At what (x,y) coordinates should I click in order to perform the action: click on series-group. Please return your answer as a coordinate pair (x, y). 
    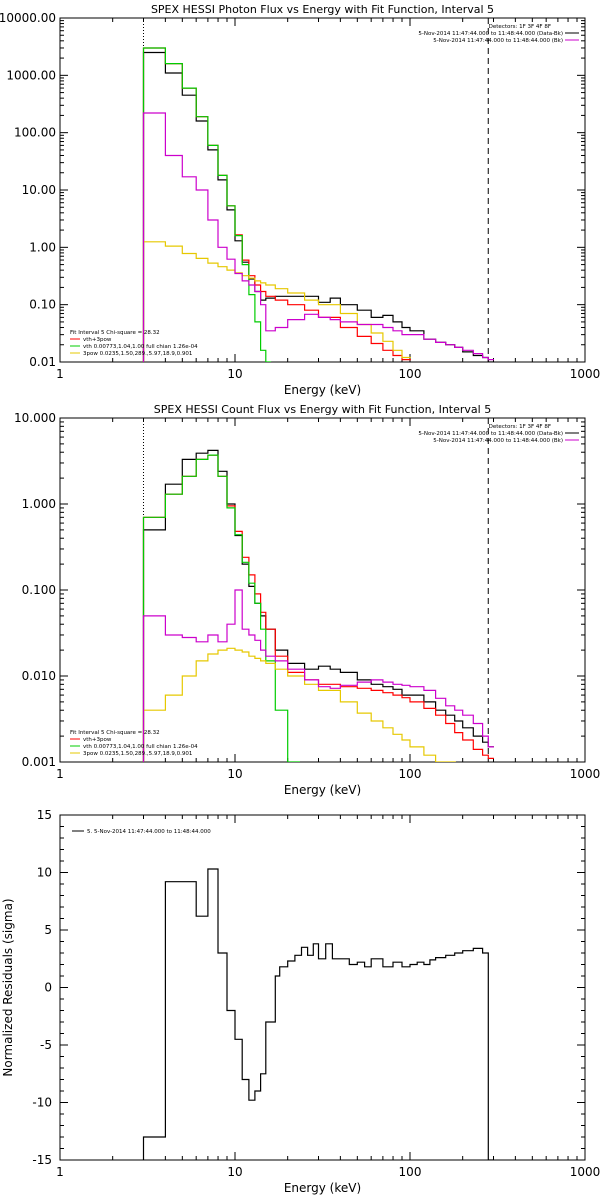
    Looking at the image, I should click on (318, 1014).